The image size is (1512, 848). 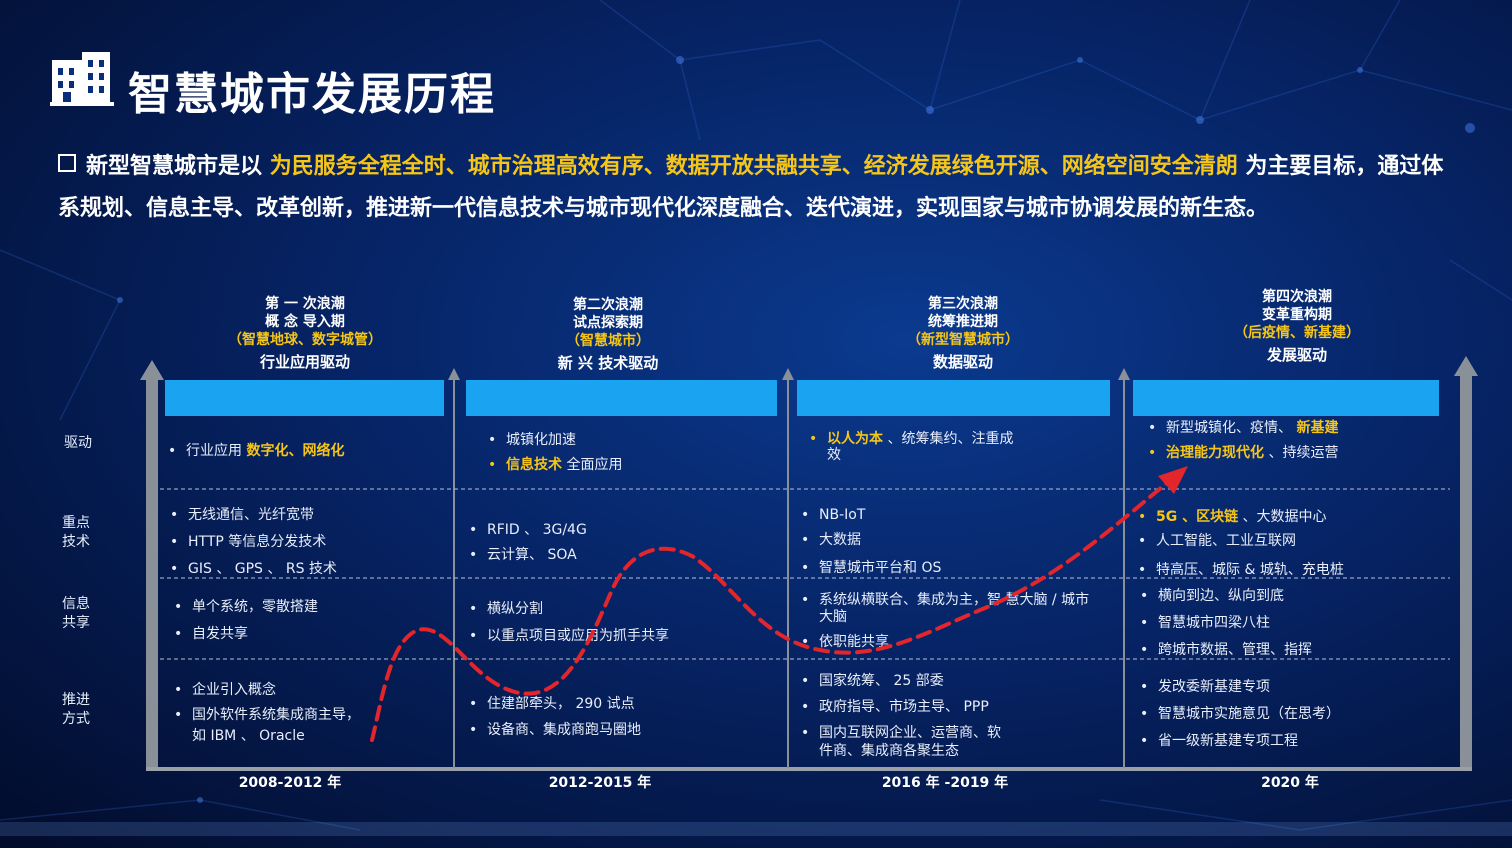 I want to click on wave3-push-continuation: 件商、集成商各聚生态, so click(x=889, y=751).